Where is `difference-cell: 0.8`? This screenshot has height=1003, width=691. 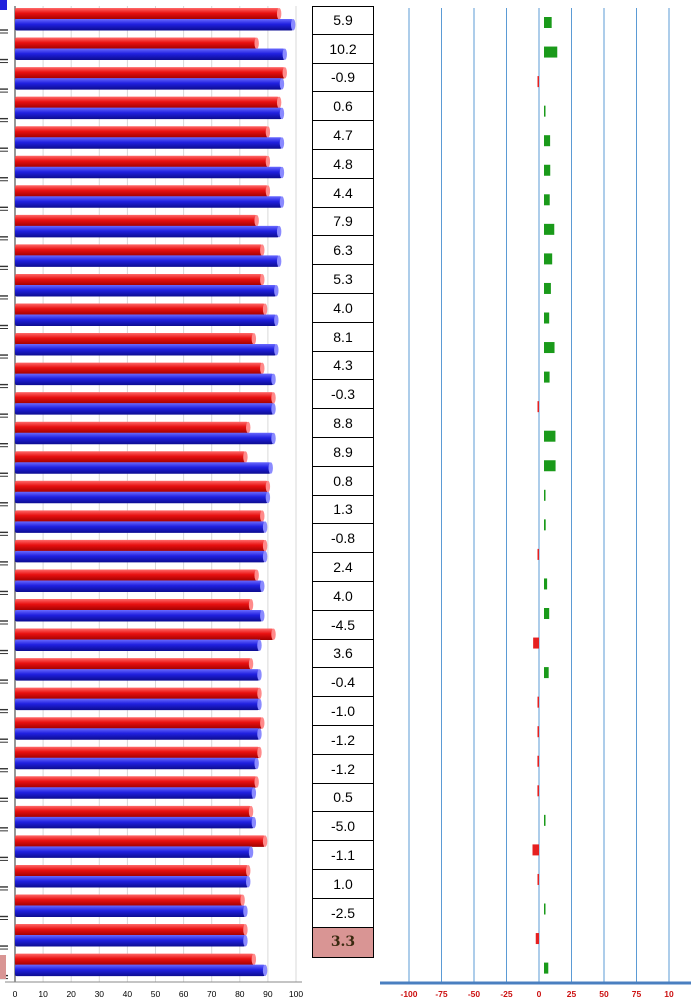 difference-cell: 0.8 is located at coordinates (343, 481).